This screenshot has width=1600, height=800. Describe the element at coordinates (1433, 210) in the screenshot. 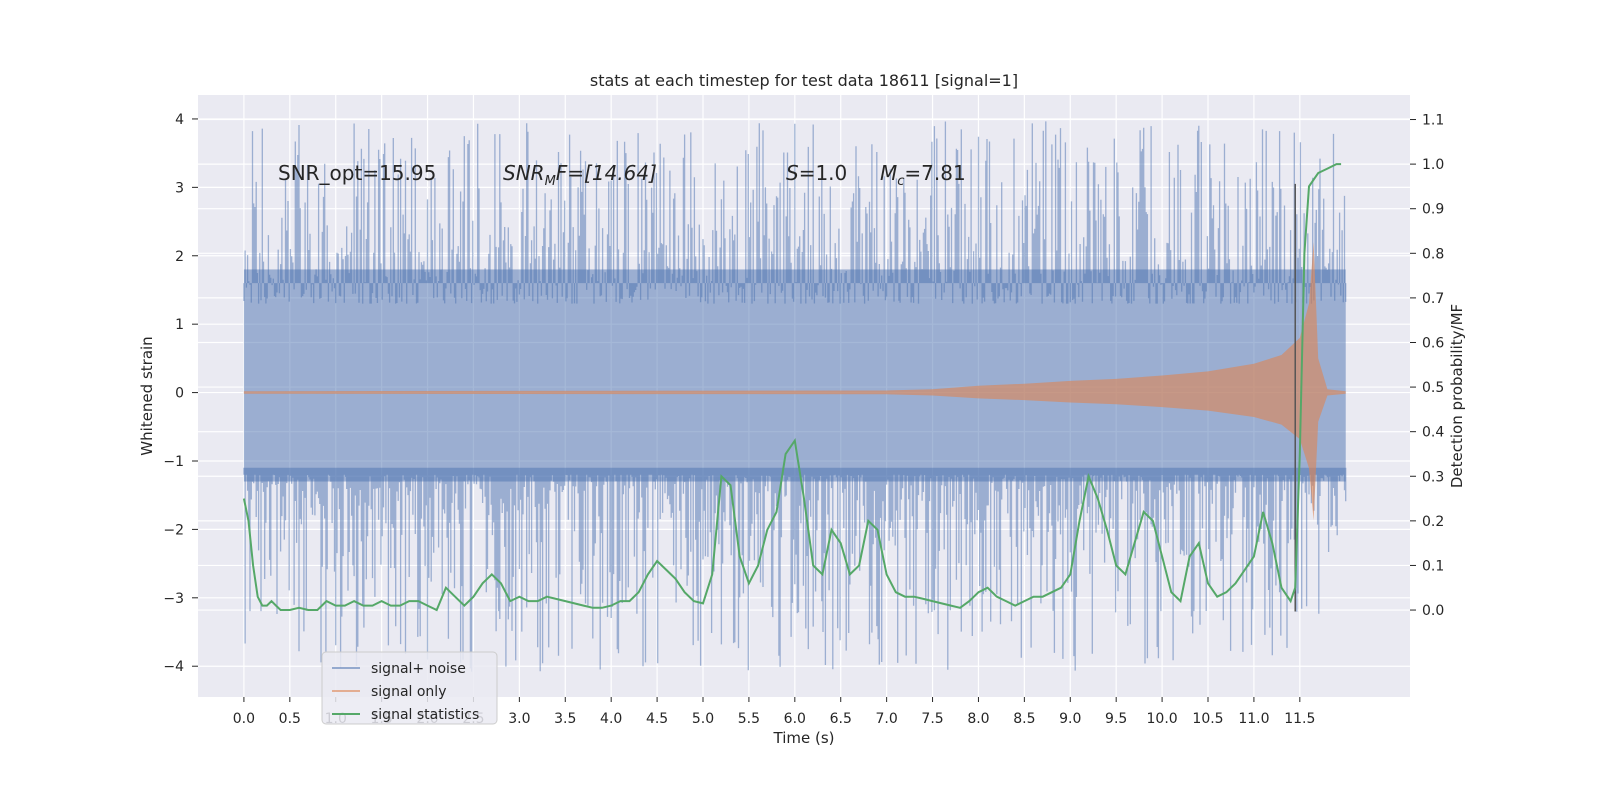

I see `y2-tick-label-2: 0.9` at that location.